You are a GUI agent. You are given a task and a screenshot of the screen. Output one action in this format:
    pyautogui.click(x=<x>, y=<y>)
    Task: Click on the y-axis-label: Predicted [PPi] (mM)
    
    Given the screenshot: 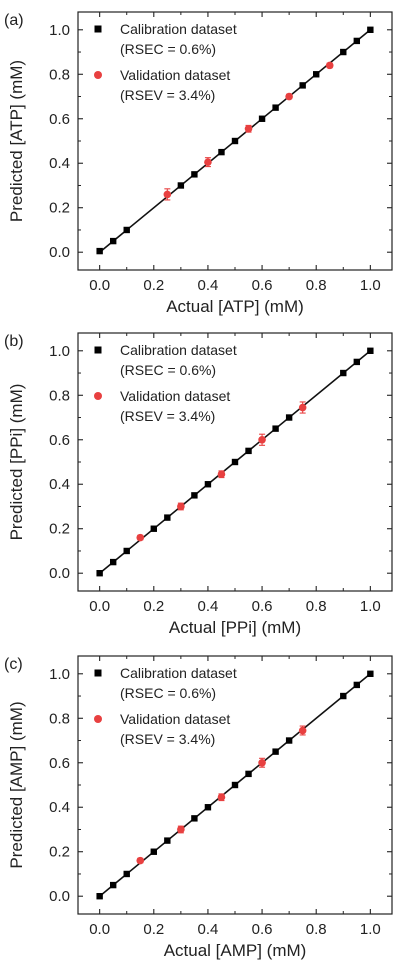 What is the action you would take?
    pyautogui.click(x=16, y=462)
    